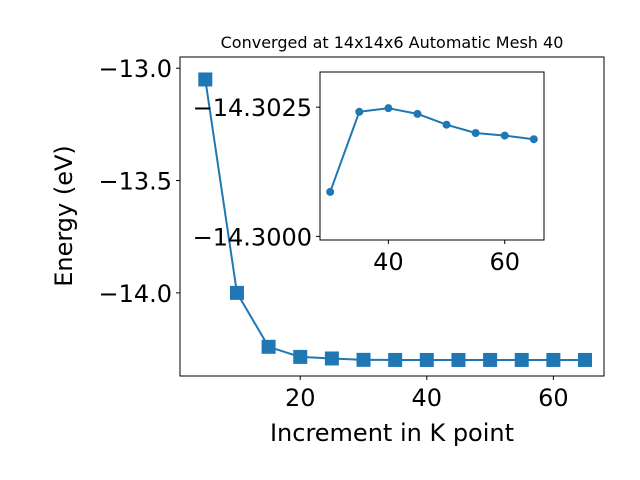 The height and width of the screenshot is (480, 640). Describe the element at coordinates (252, 237) in the screenshot. I see `inset-y-tick-label: −14.3000` at that location.